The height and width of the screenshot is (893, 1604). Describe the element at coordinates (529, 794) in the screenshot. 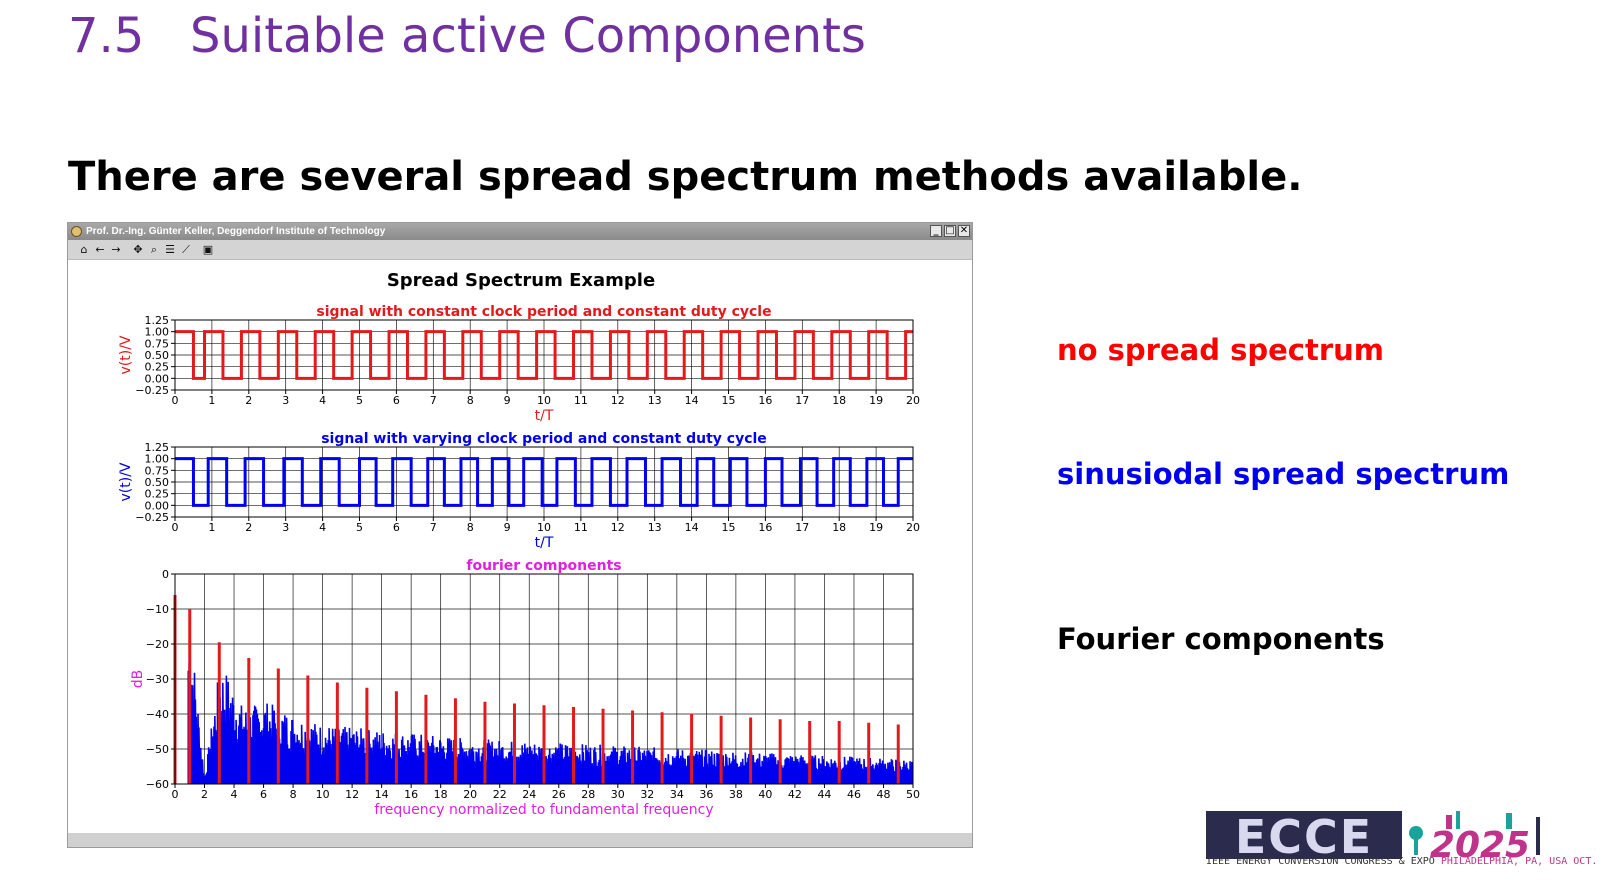

I see `x-tick-label: 24` at that location.